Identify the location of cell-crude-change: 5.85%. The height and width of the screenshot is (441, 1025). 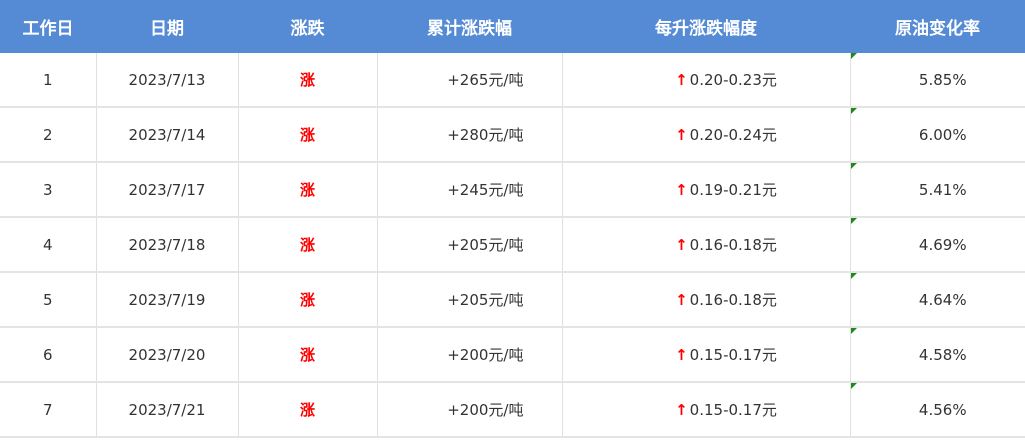
(937, 80).